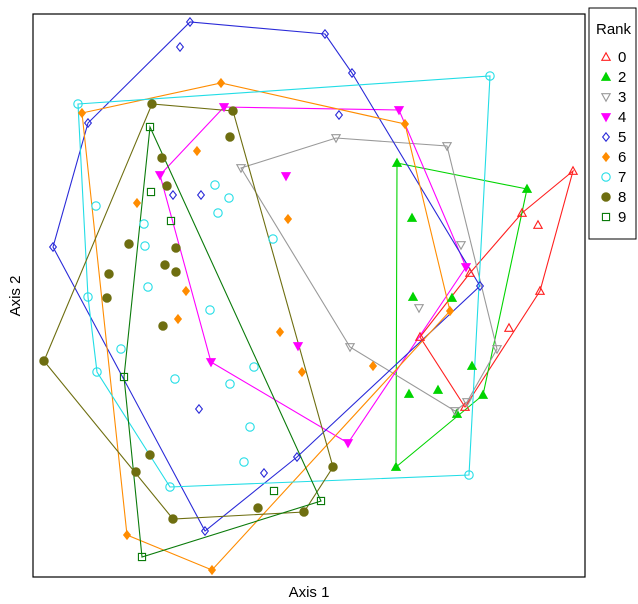 The image size is (638, 604). I want to click on legend-label: 0, so click(622, 57).